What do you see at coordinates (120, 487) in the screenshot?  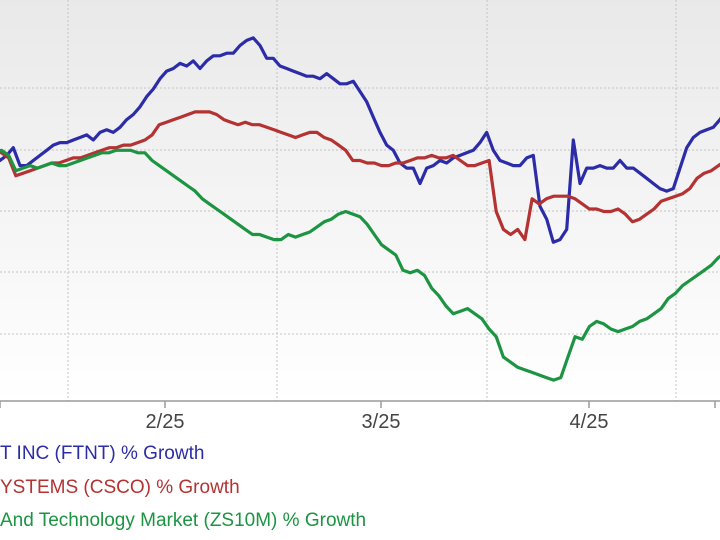 I see `legend-entry-2: YSTEMS (CSCO) % Growth` at bounding box center [120, 487].